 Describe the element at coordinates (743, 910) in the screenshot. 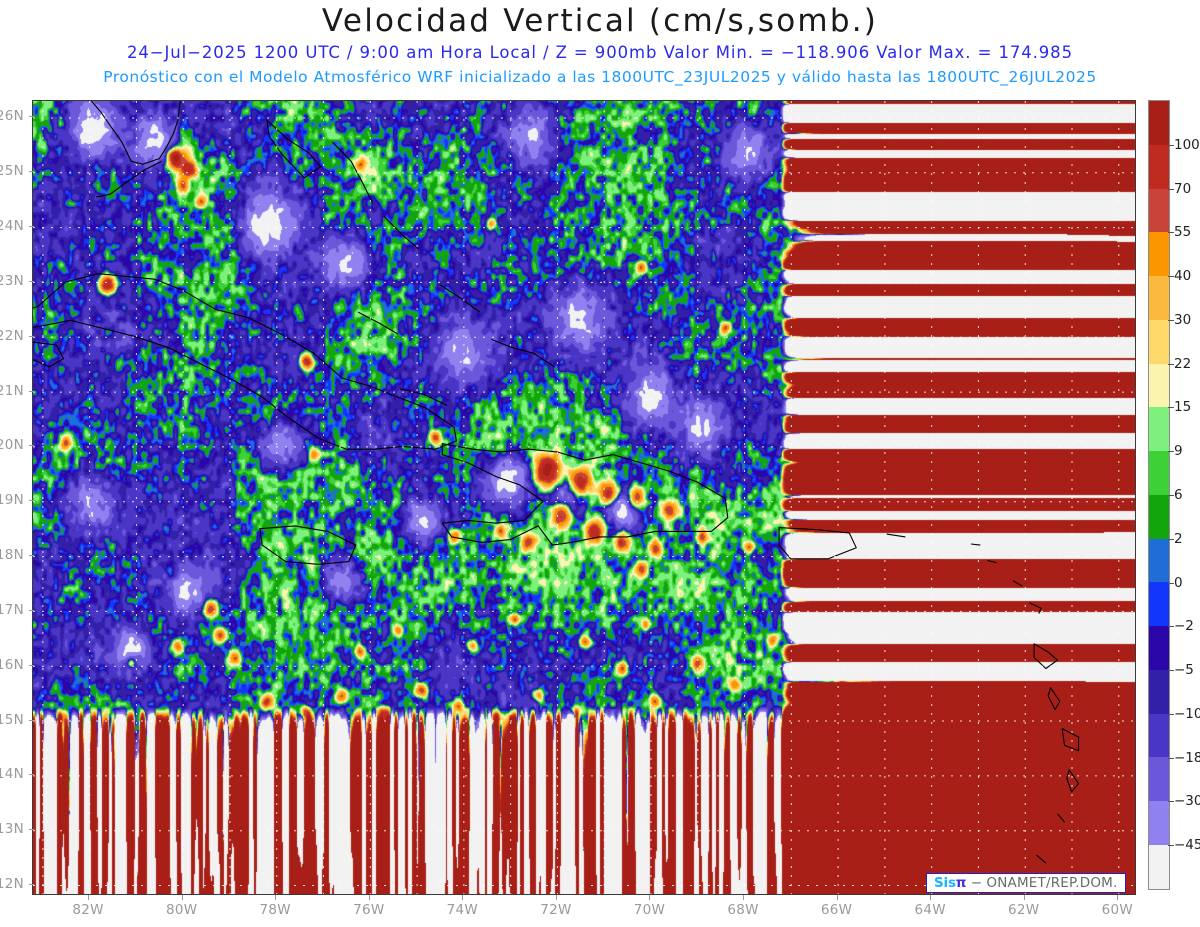

I see `longitude-tick-68W: 68W` at that location.